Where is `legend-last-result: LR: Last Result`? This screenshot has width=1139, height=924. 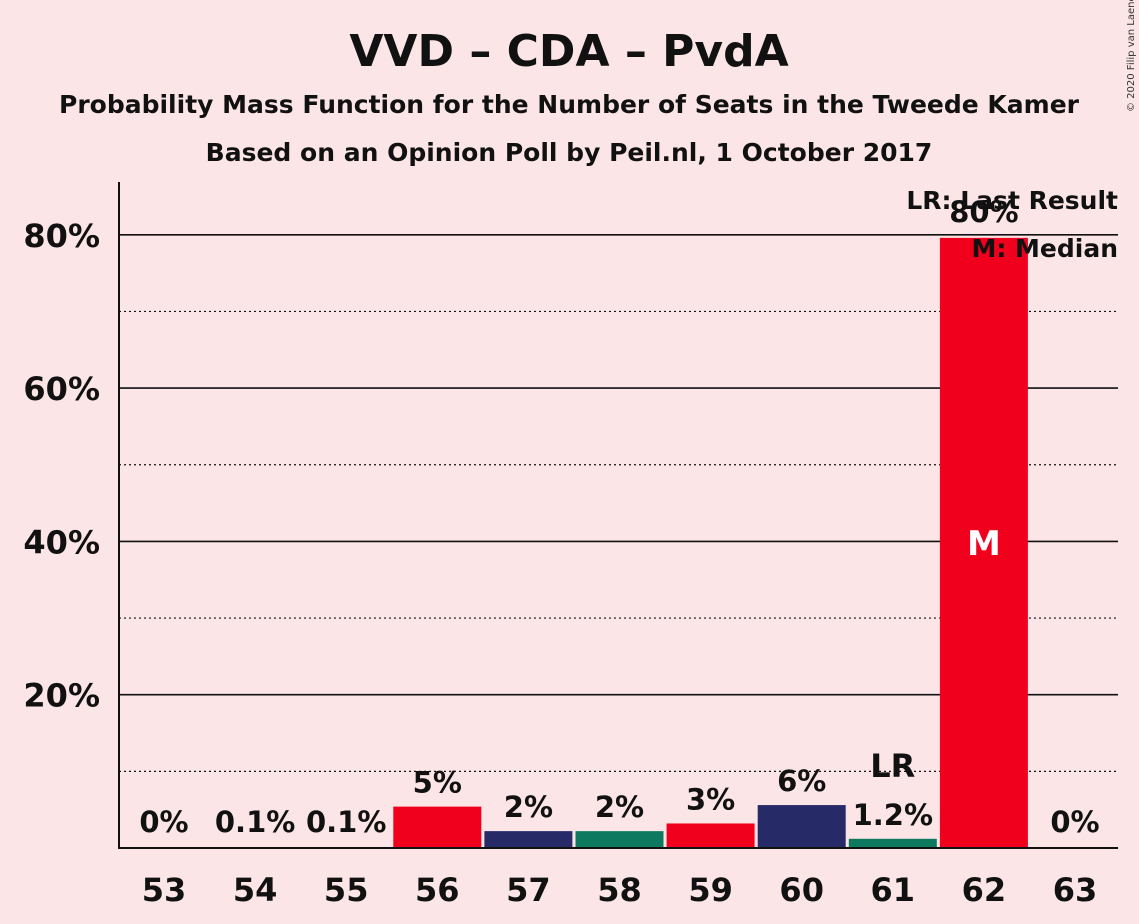
legend-last-result: LR: Last Result is located at coordinates (1012, 200).